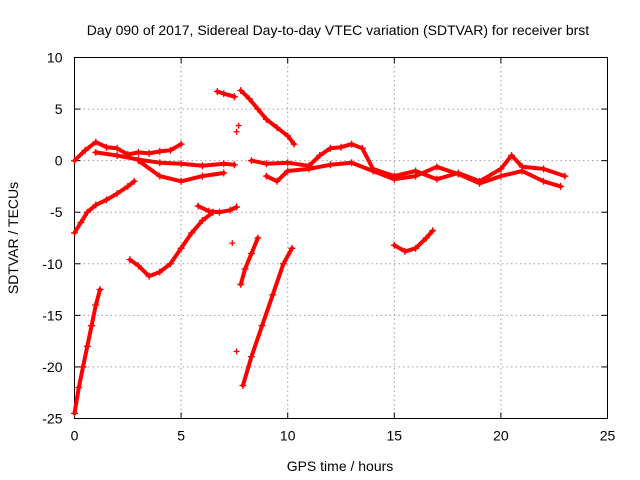 The height and width of the screenshot is (480, 640). Describe the element at coordinates (128, 151) in the screenshot. I see `series-arc-main-upper` at that location.